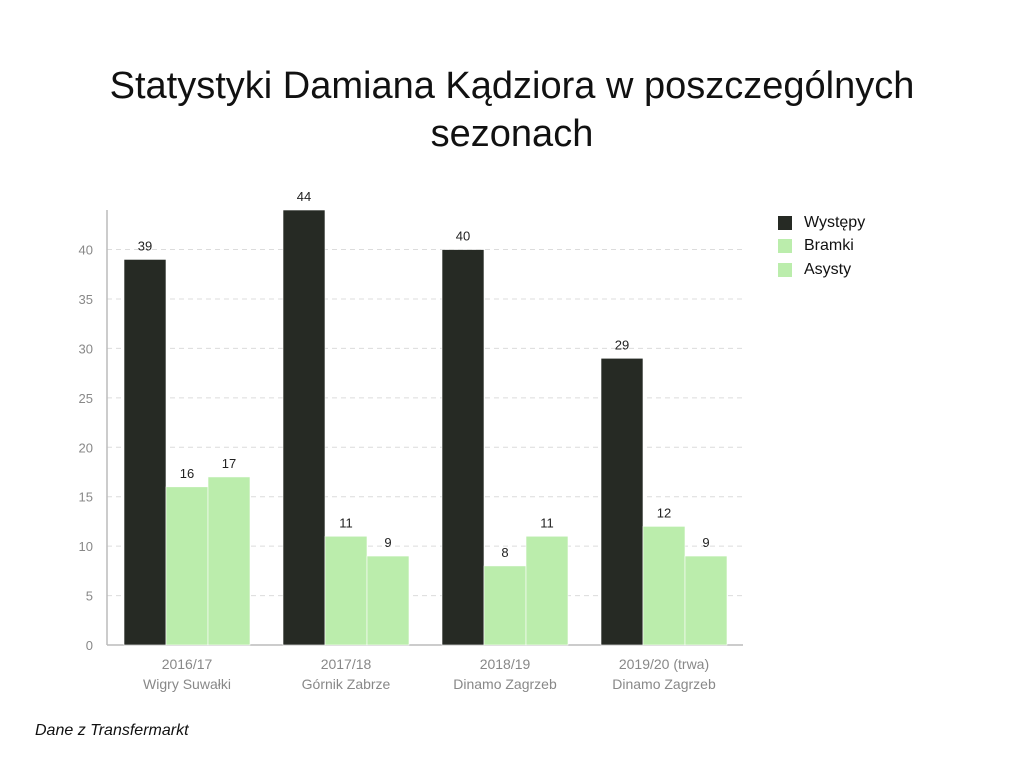  What do you see at coordinates (828, 269) in the screenshot?
I see `legend-label: Asysty` at bounding box center [828, 269].